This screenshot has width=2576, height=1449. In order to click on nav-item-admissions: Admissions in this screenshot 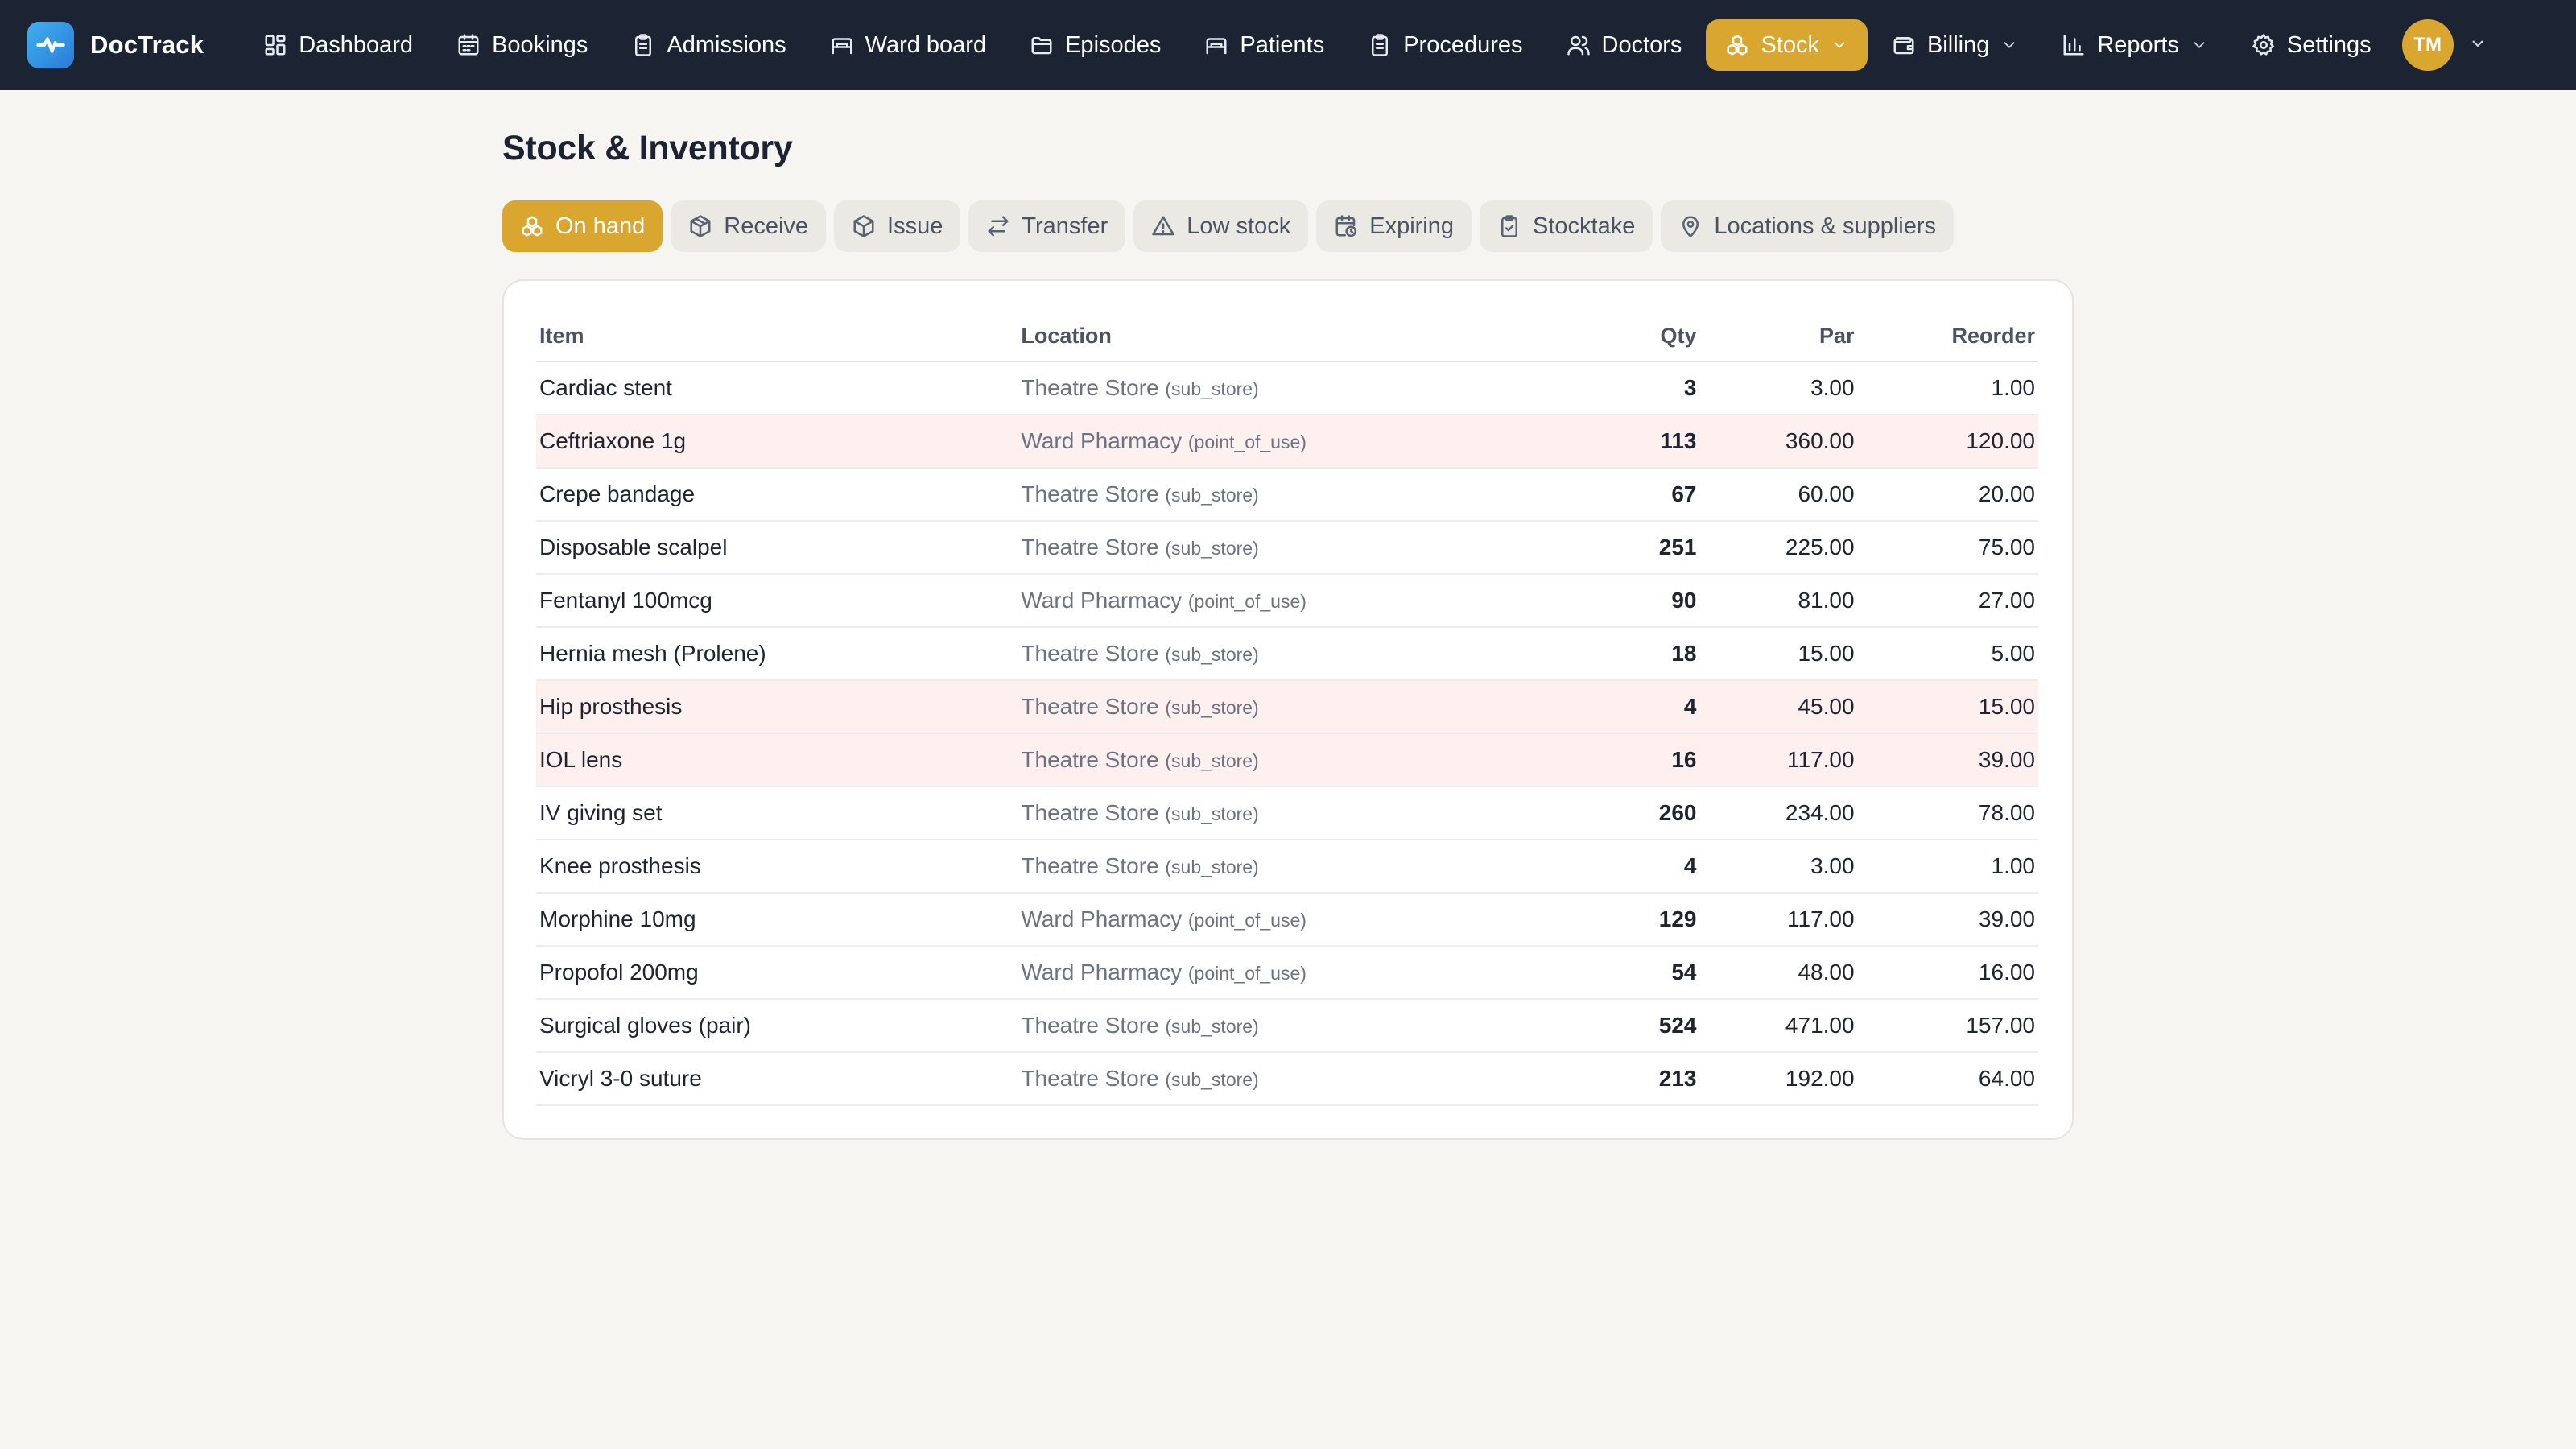, I will do `click(708, 45)`.